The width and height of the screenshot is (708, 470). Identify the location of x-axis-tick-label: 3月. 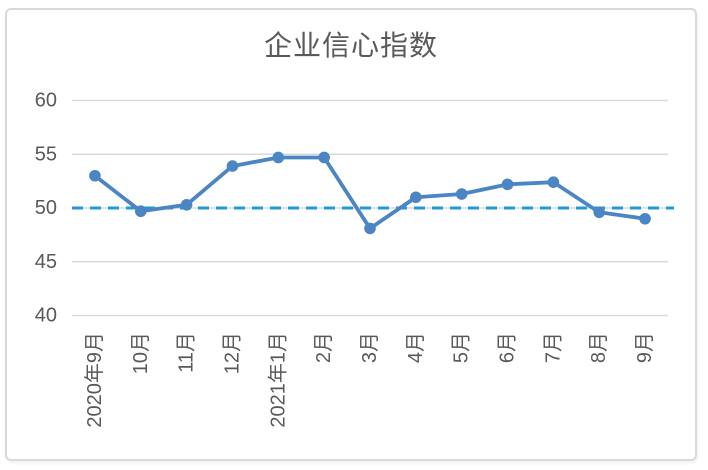
(370, 347).